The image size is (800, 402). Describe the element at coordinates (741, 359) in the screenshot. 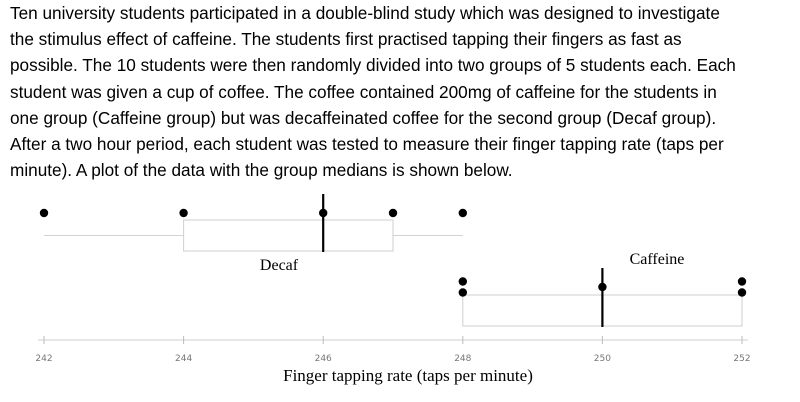

I see `x-tick-label: 252` at that location.